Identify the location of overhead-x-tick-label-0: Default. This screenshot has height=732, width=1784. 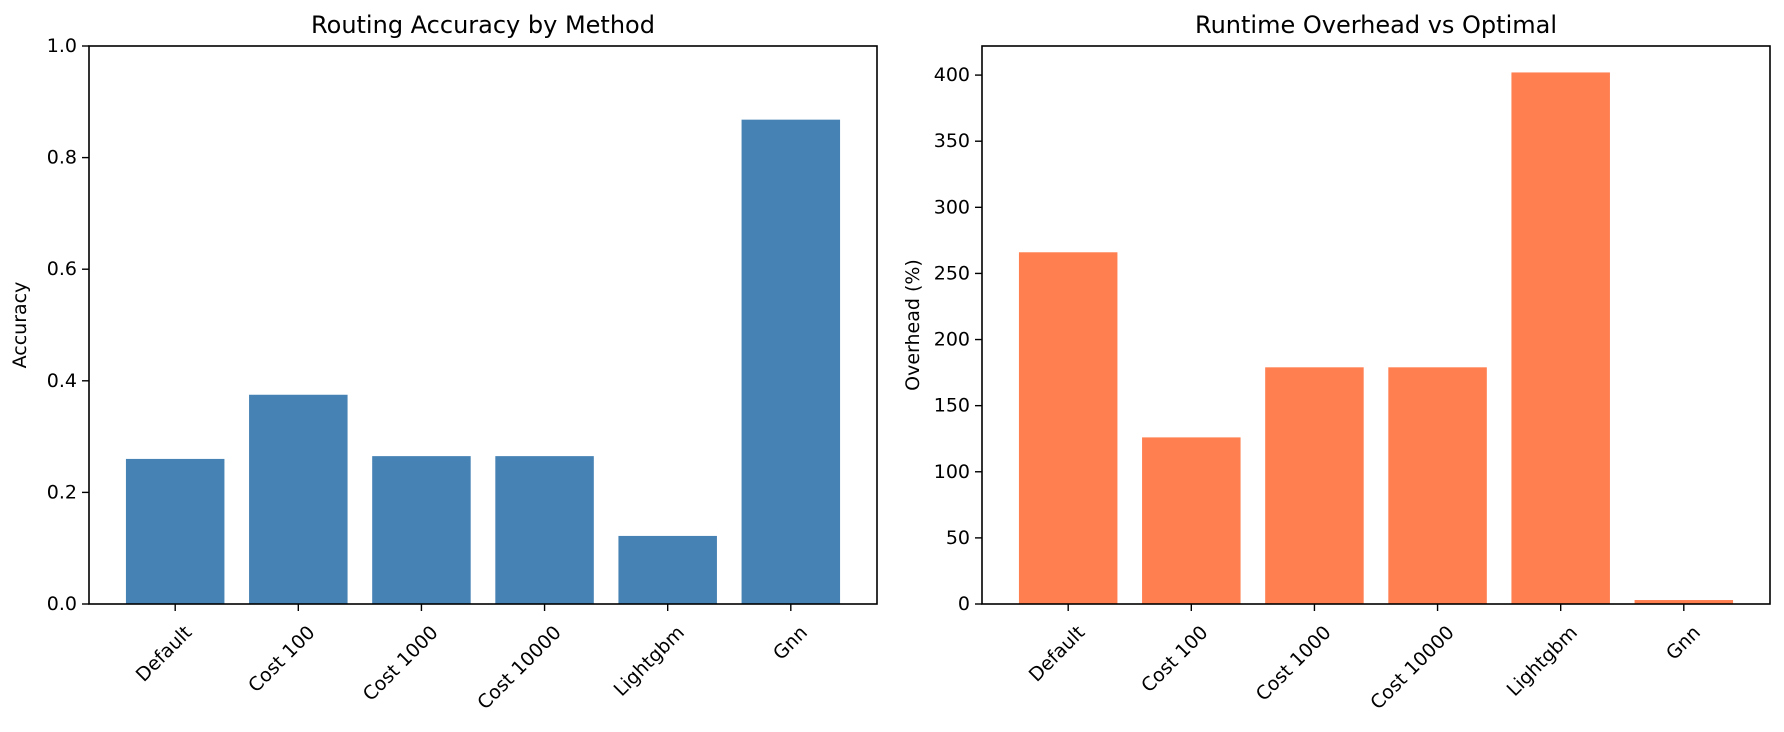
(1057, 654).